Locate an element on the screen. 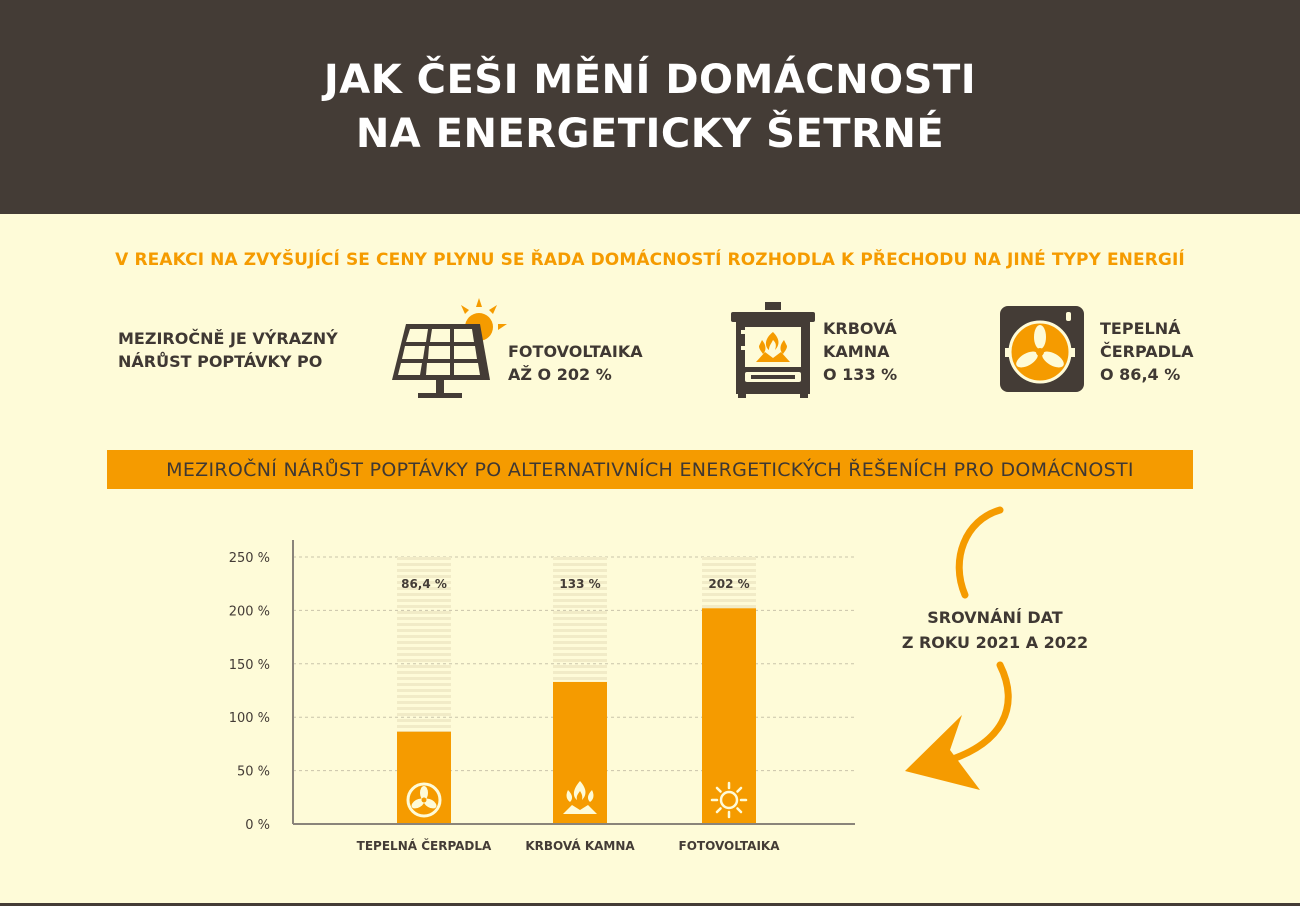 This screenshot has width=1300, height=906. stat-label: KRBOVÁ is located at coordinates (860, 328).